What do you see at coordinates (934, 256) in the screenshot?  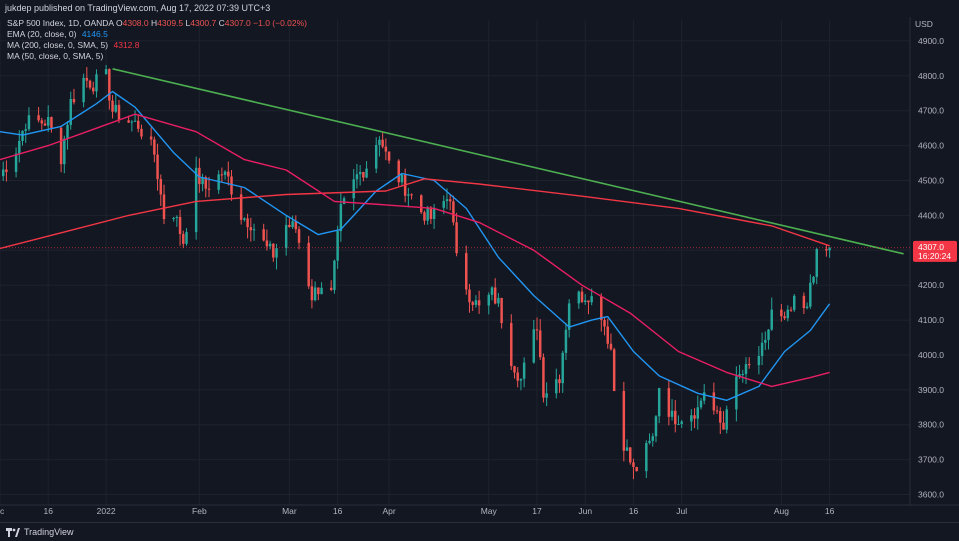 I see `bar-countdown: 16:20:24` at bounding box center [934, 256].